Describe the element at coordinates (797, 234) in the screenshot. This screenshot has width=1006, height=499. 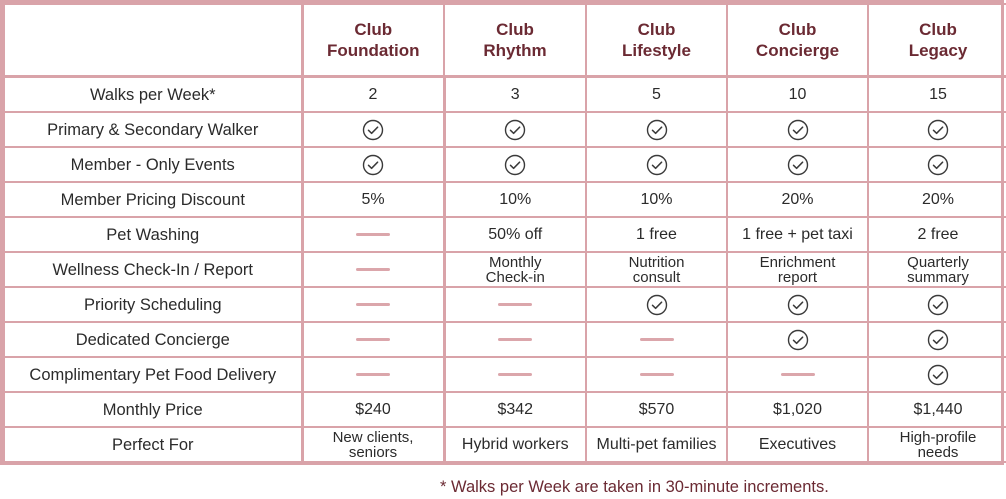
I see `table-cell: 1 free + pet taxi` at that location.